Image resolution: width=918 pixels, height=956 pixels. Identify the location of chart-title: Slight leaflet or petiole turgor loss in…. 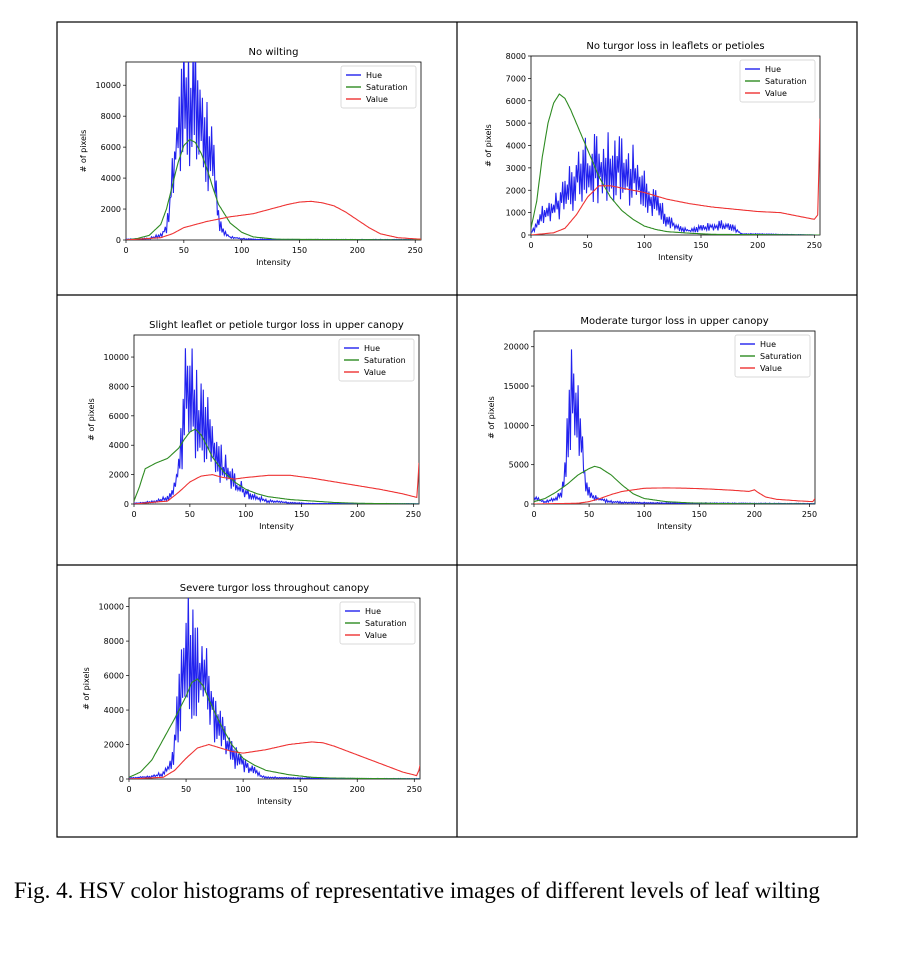
(276, 325).